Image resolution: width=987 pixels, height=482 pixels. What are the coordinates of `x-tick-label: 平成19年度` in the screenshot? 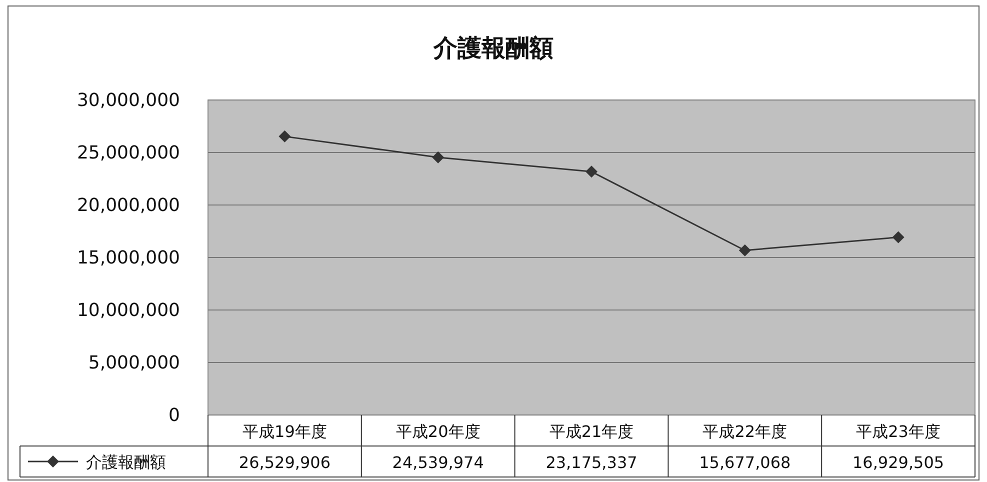 It's located at (284, 431).